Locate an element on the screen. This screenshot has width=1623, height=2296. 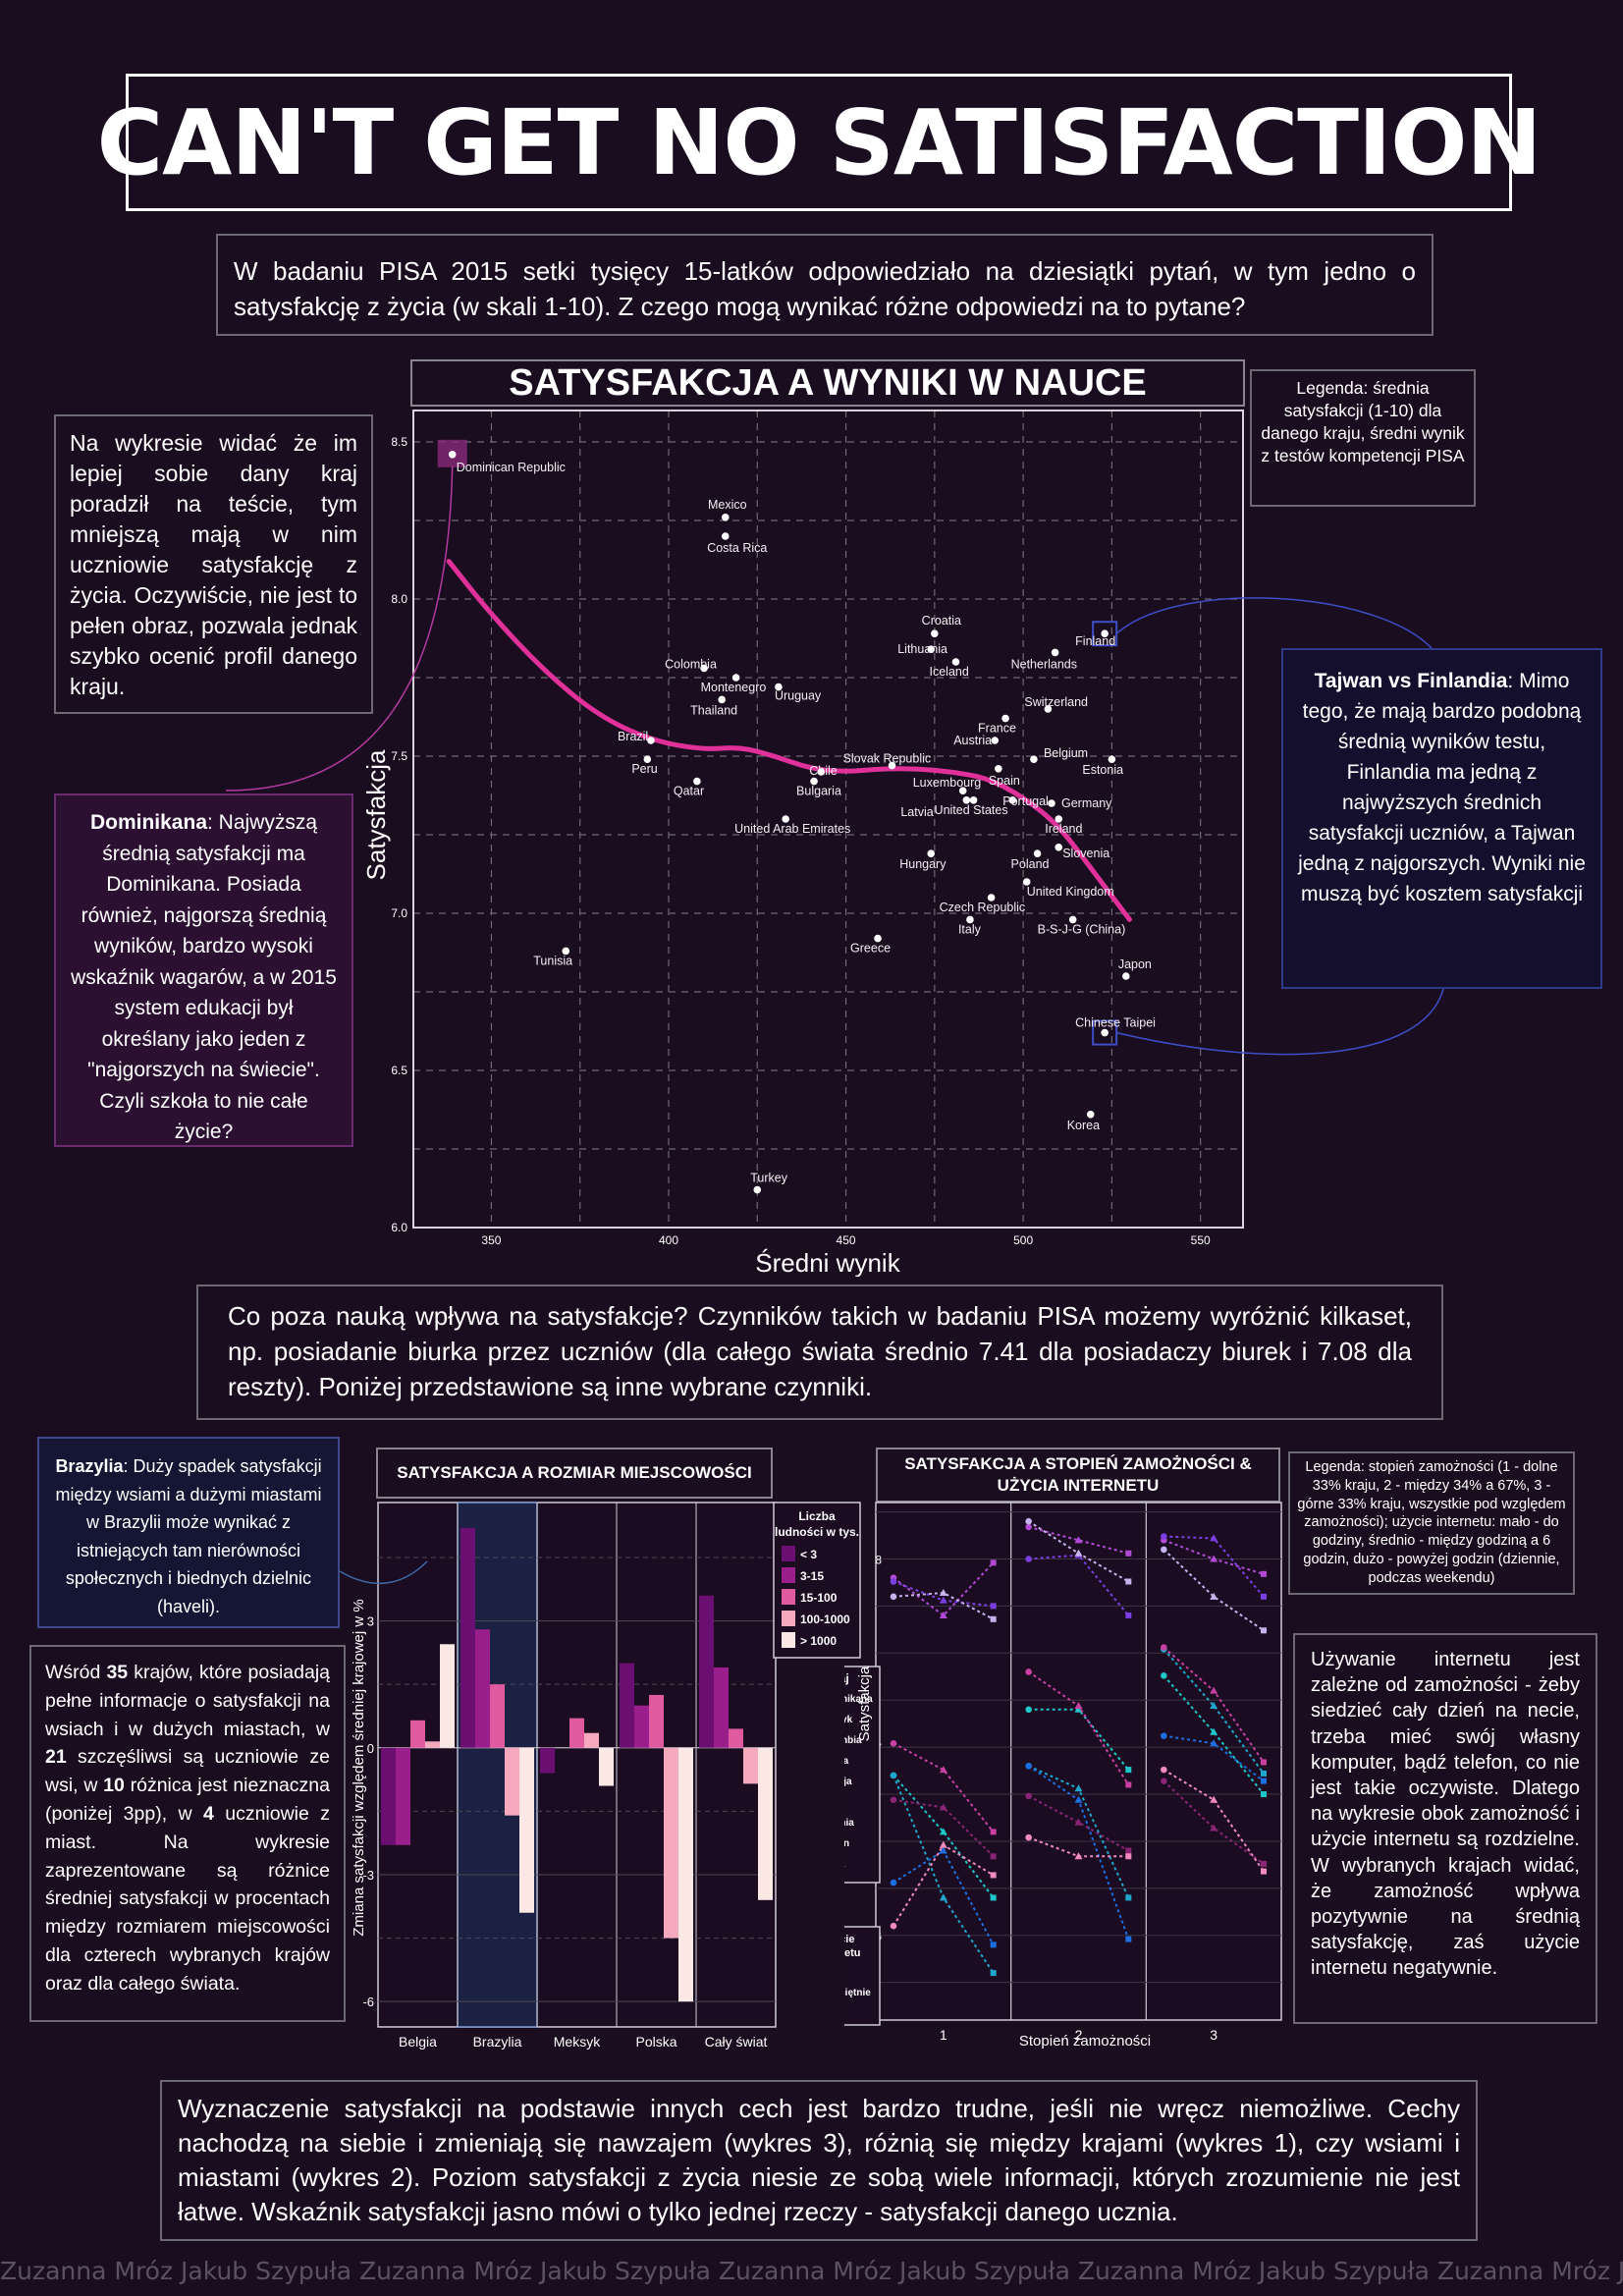
point-label-belgium: Belgium is located at coordinates (1066, 753).